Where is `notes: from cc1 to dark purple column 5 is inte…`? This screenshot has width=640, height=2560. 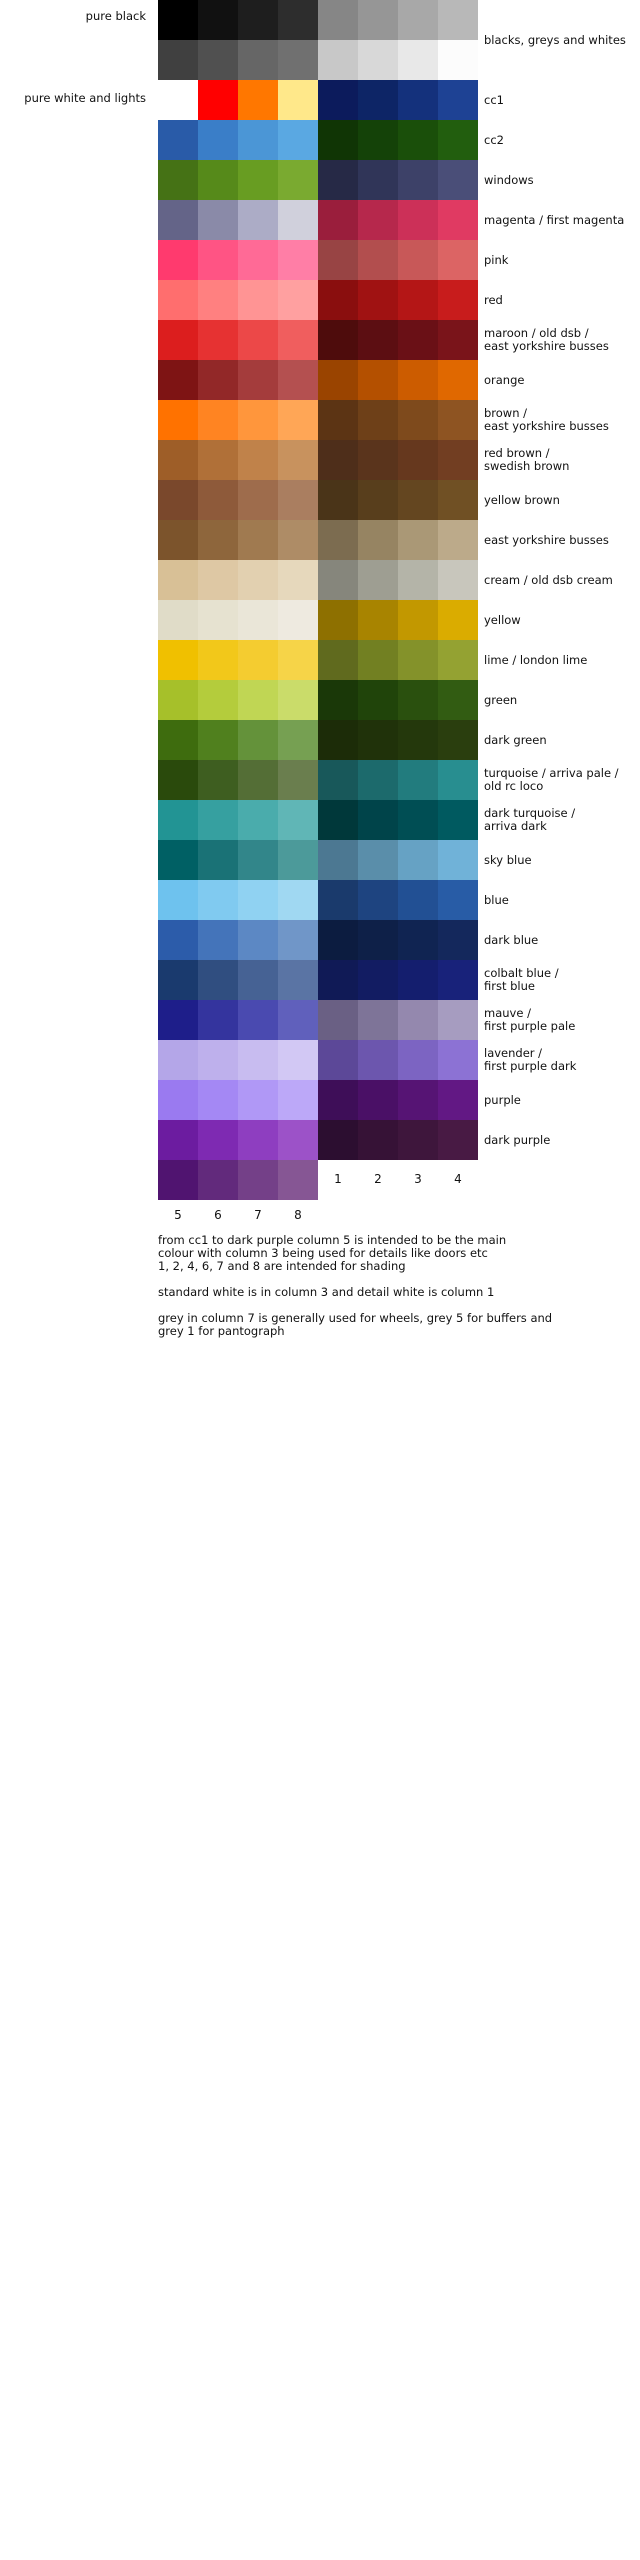 notes: from cc1 to dark purple column 5 is inte… is located at coordinates (368, 1292).